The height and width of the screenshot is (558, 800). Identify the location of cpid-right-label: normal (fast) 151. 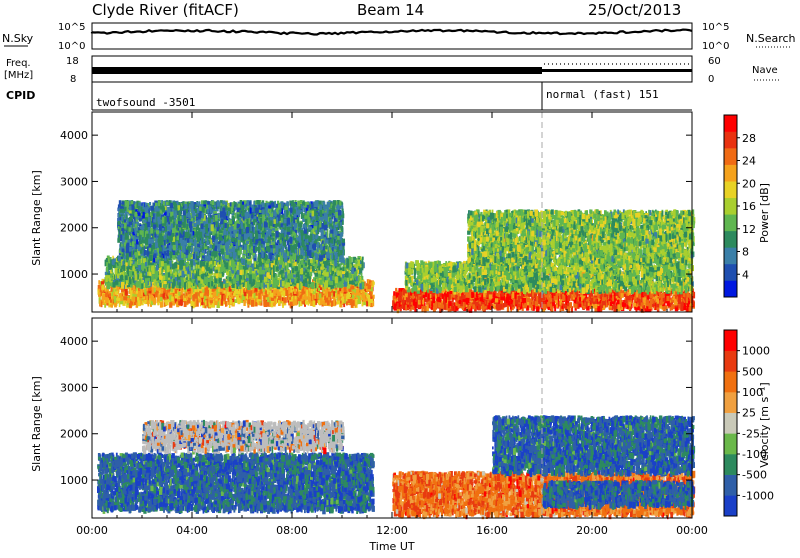
(602, 94).